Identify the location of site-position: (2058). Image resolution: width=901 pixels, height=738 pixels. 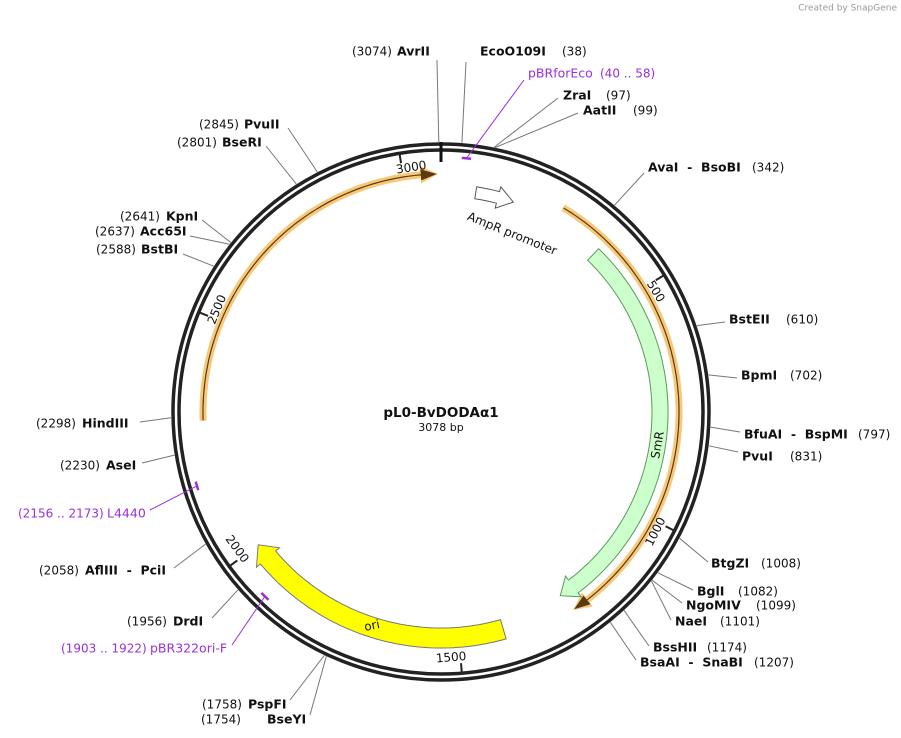
(59, 571).